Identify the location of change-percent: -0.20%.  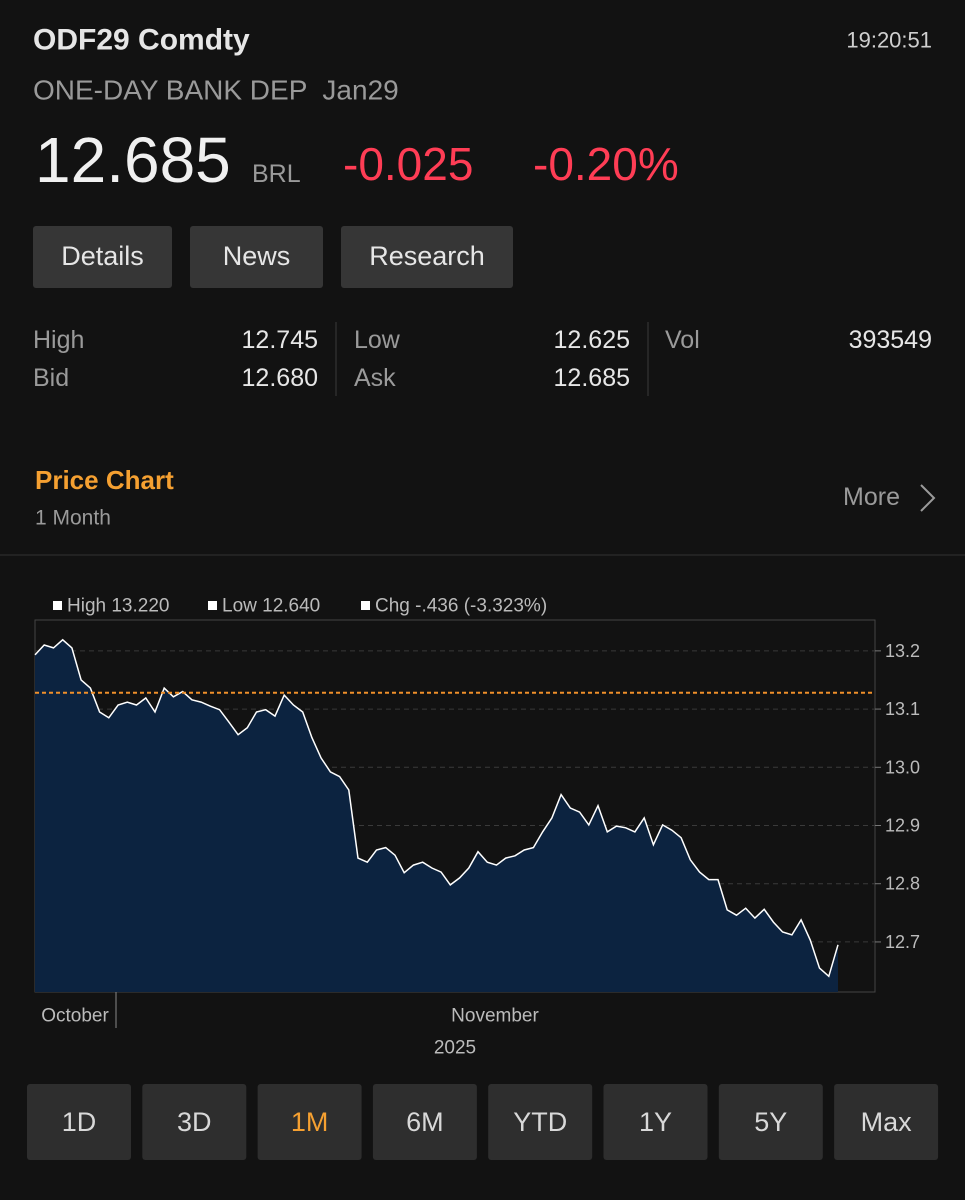
(606, 164).